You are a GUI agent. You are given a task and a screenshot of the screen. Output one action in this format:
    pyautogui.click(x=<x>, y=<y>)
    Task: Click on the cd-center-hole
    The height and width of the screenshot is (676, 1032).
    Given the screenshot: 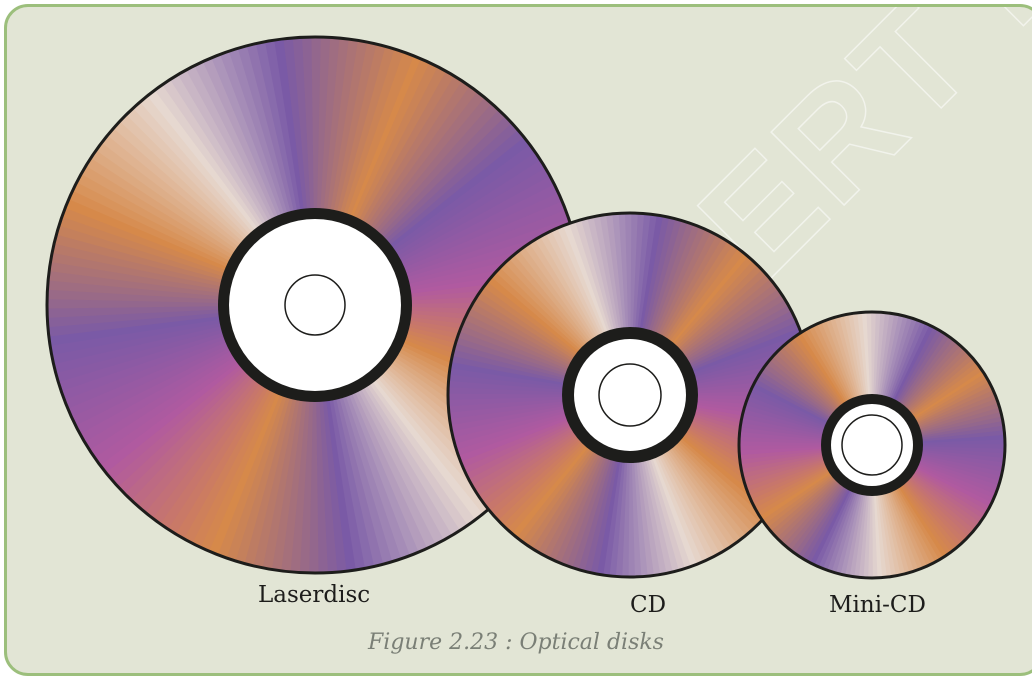 What is the action you would take?
    pyautogui.click(x=630, y=395)
    